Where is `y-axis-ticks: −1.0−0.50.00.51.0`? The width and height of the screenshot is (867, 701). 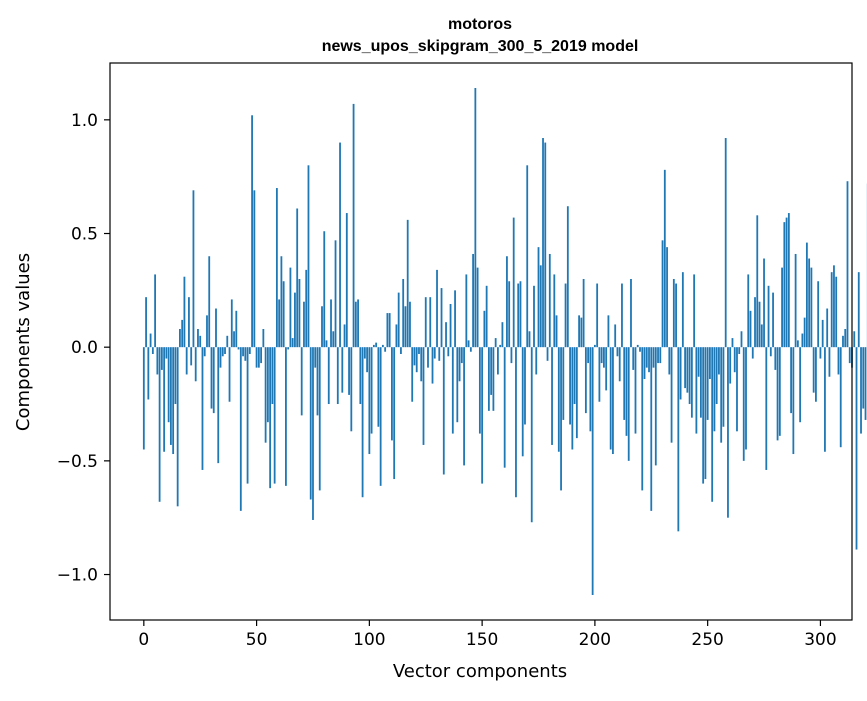 y-axis-ticks: −1.0−0.50.00.51.0 is located at coordinates (83, 348).